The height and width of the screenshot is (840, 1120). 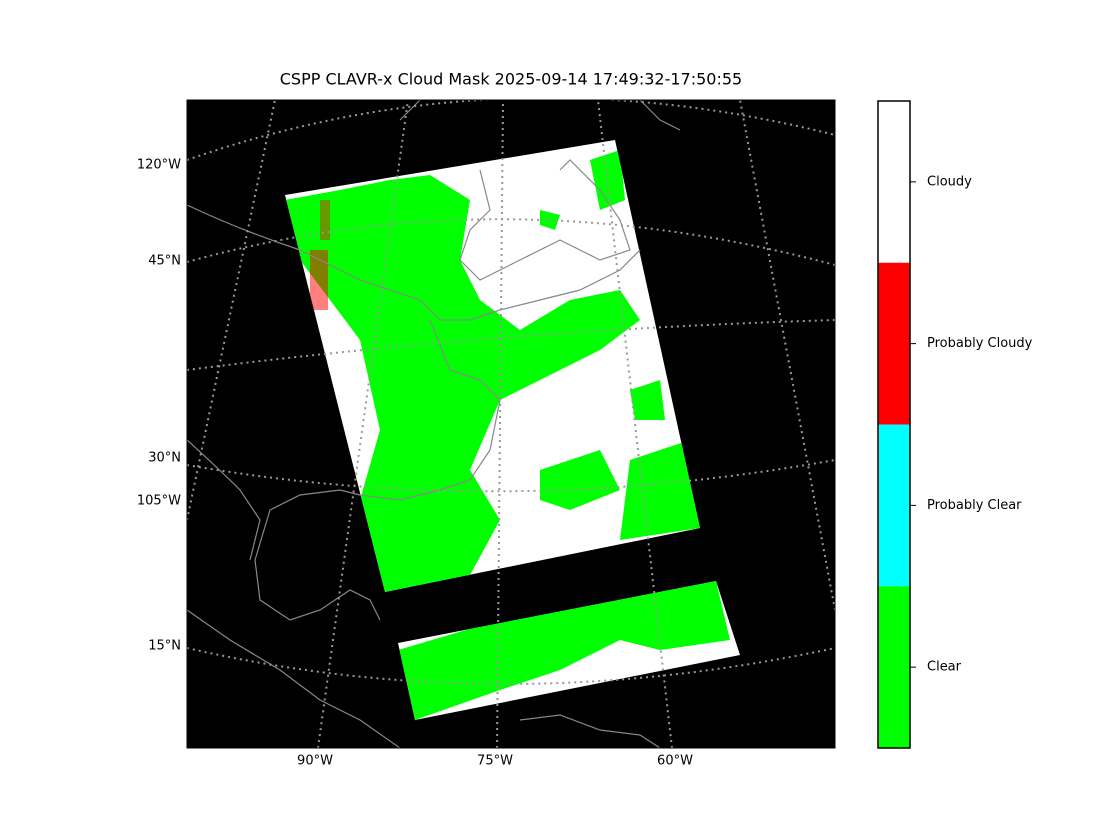 What do you see at coordinates (675, 761) in the screenshot?
I see `grid-label: 60°W` at bounding box center [675, 761].